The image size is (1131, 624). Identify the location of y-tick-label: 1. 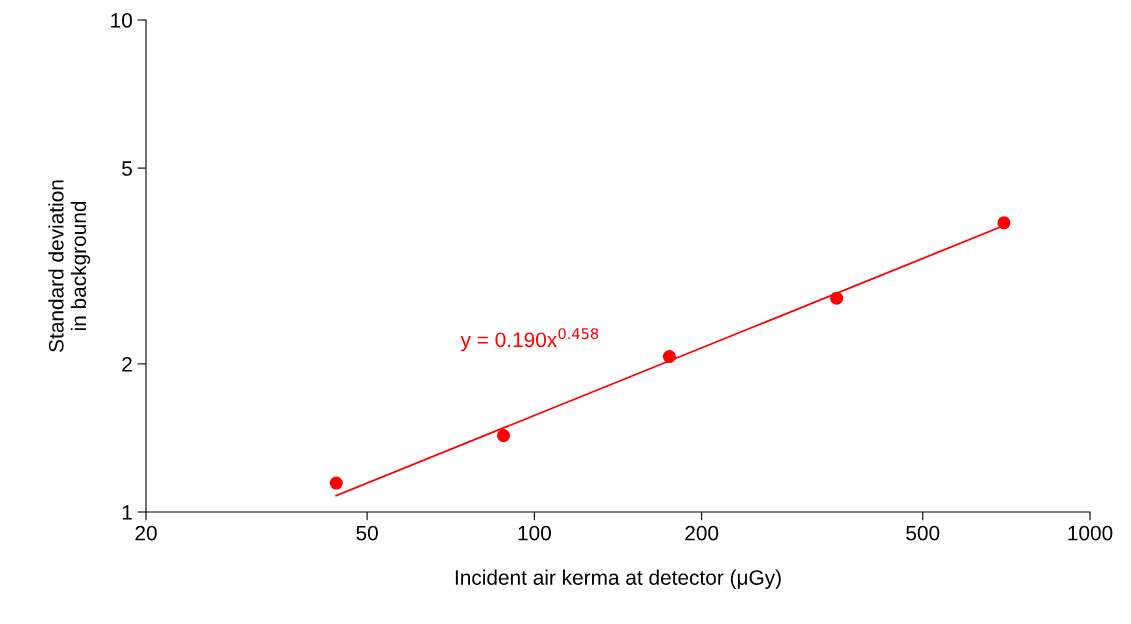
(127, 512).